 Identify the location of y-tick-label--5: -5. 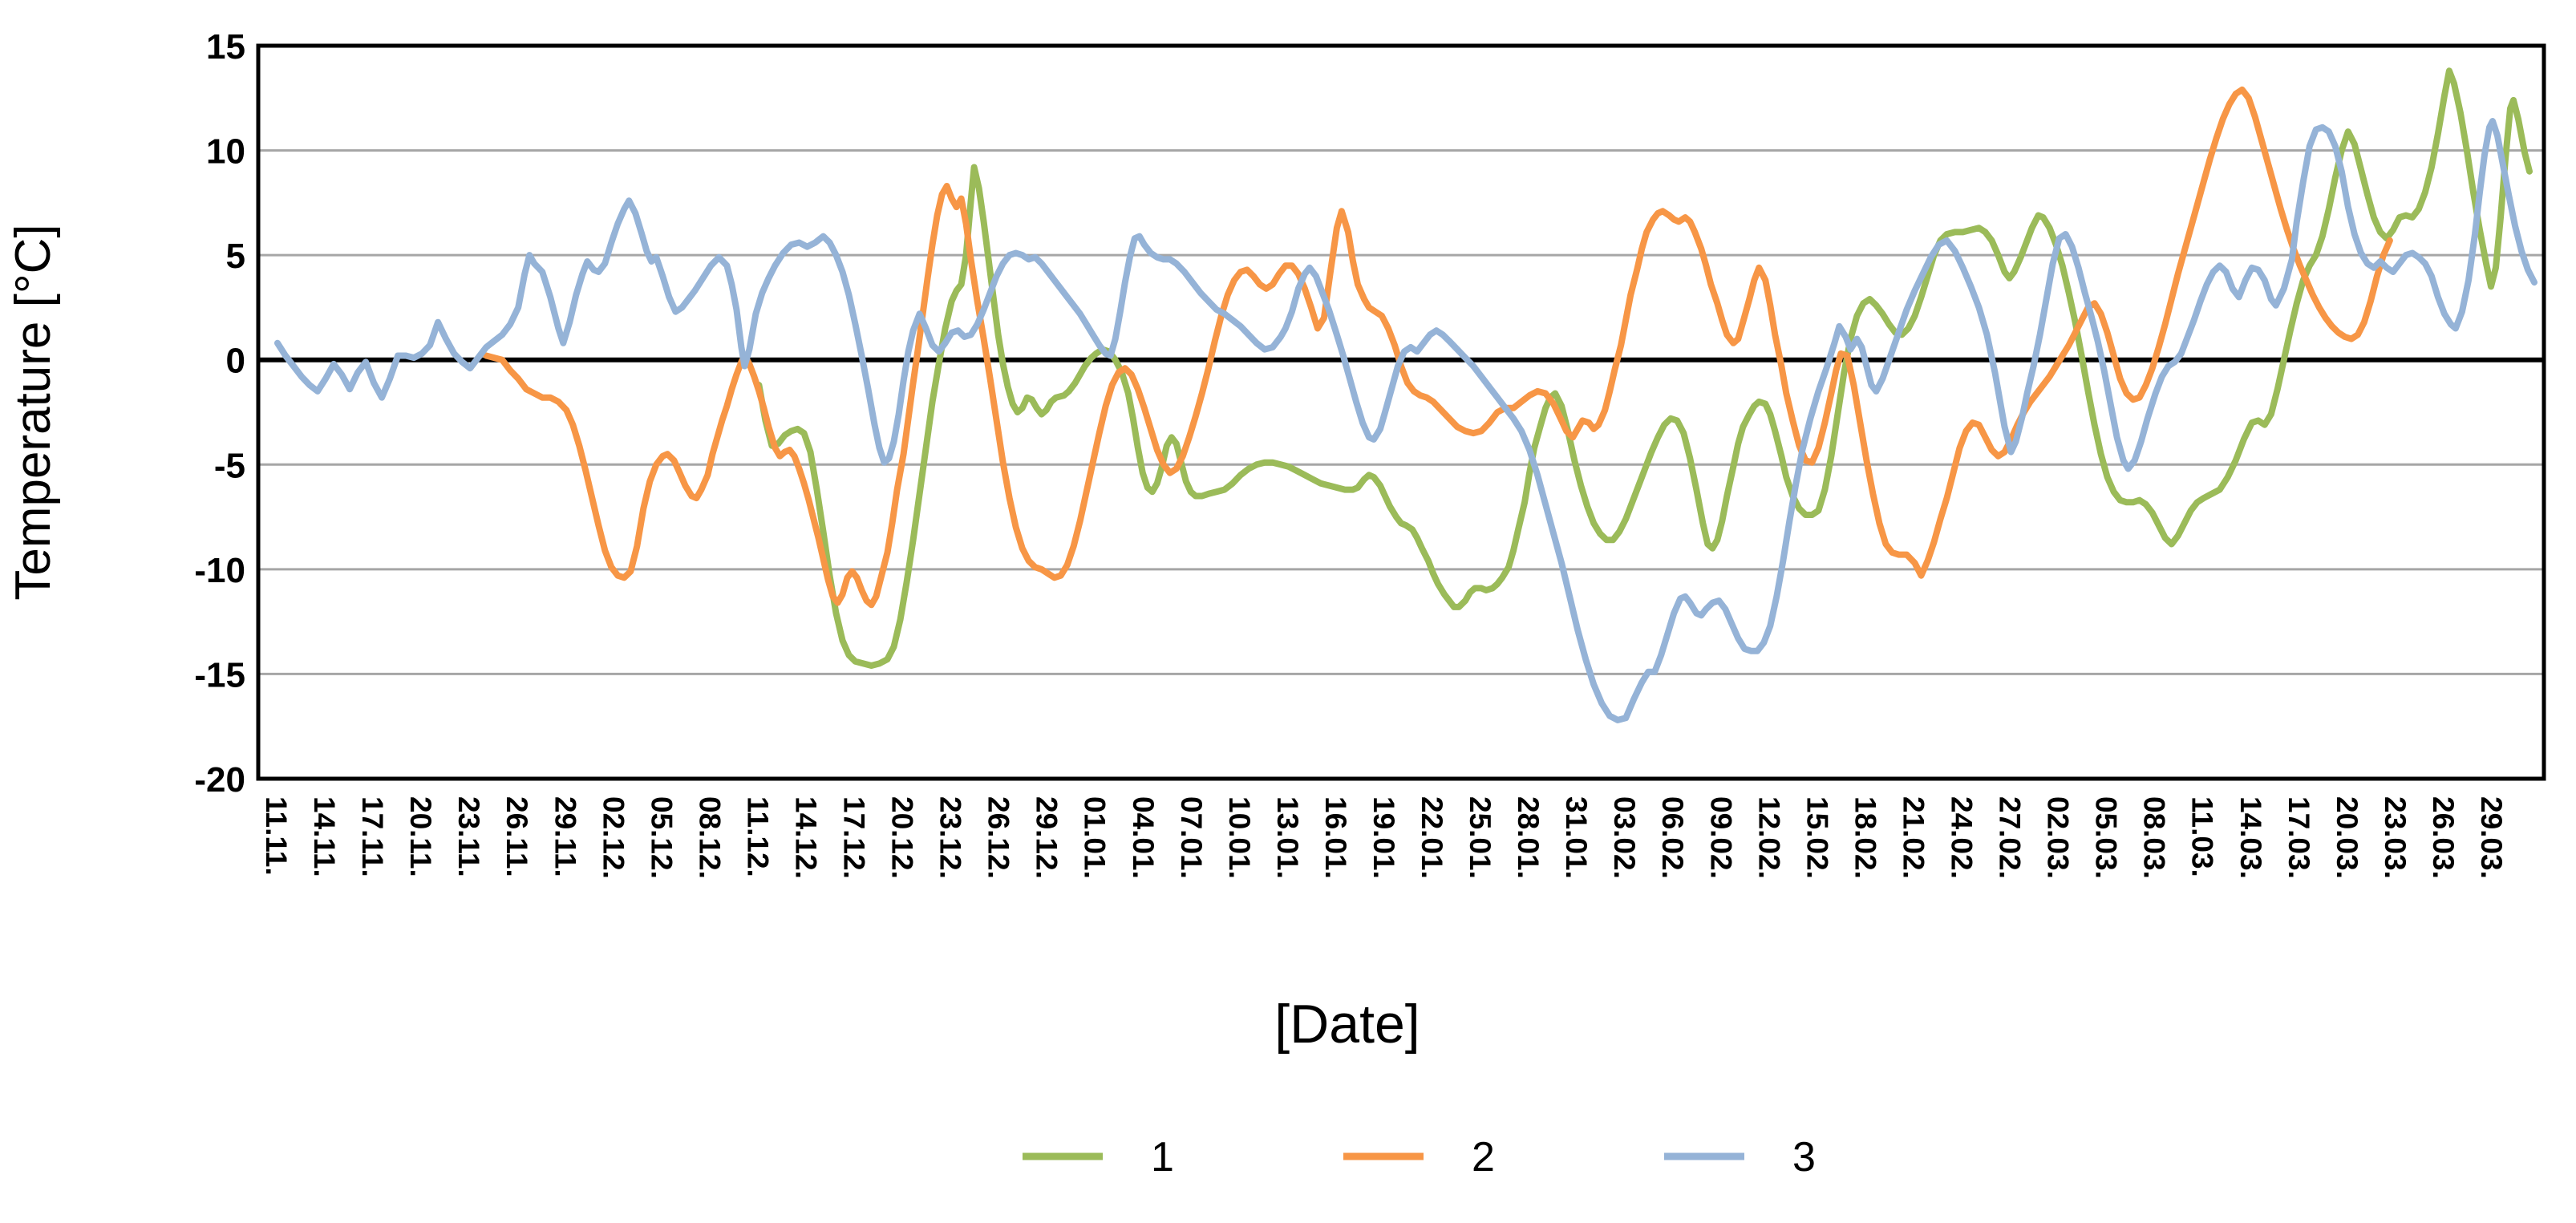
(230, 465).